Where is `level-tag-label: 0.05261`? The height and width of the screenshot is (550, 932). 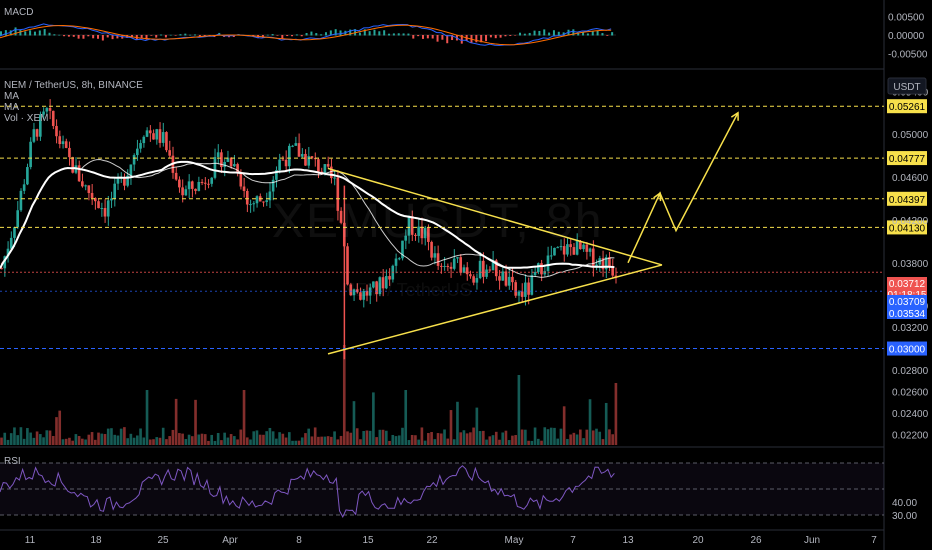
level-tag-label: 0.05261 is located at coordinates (907, 107).